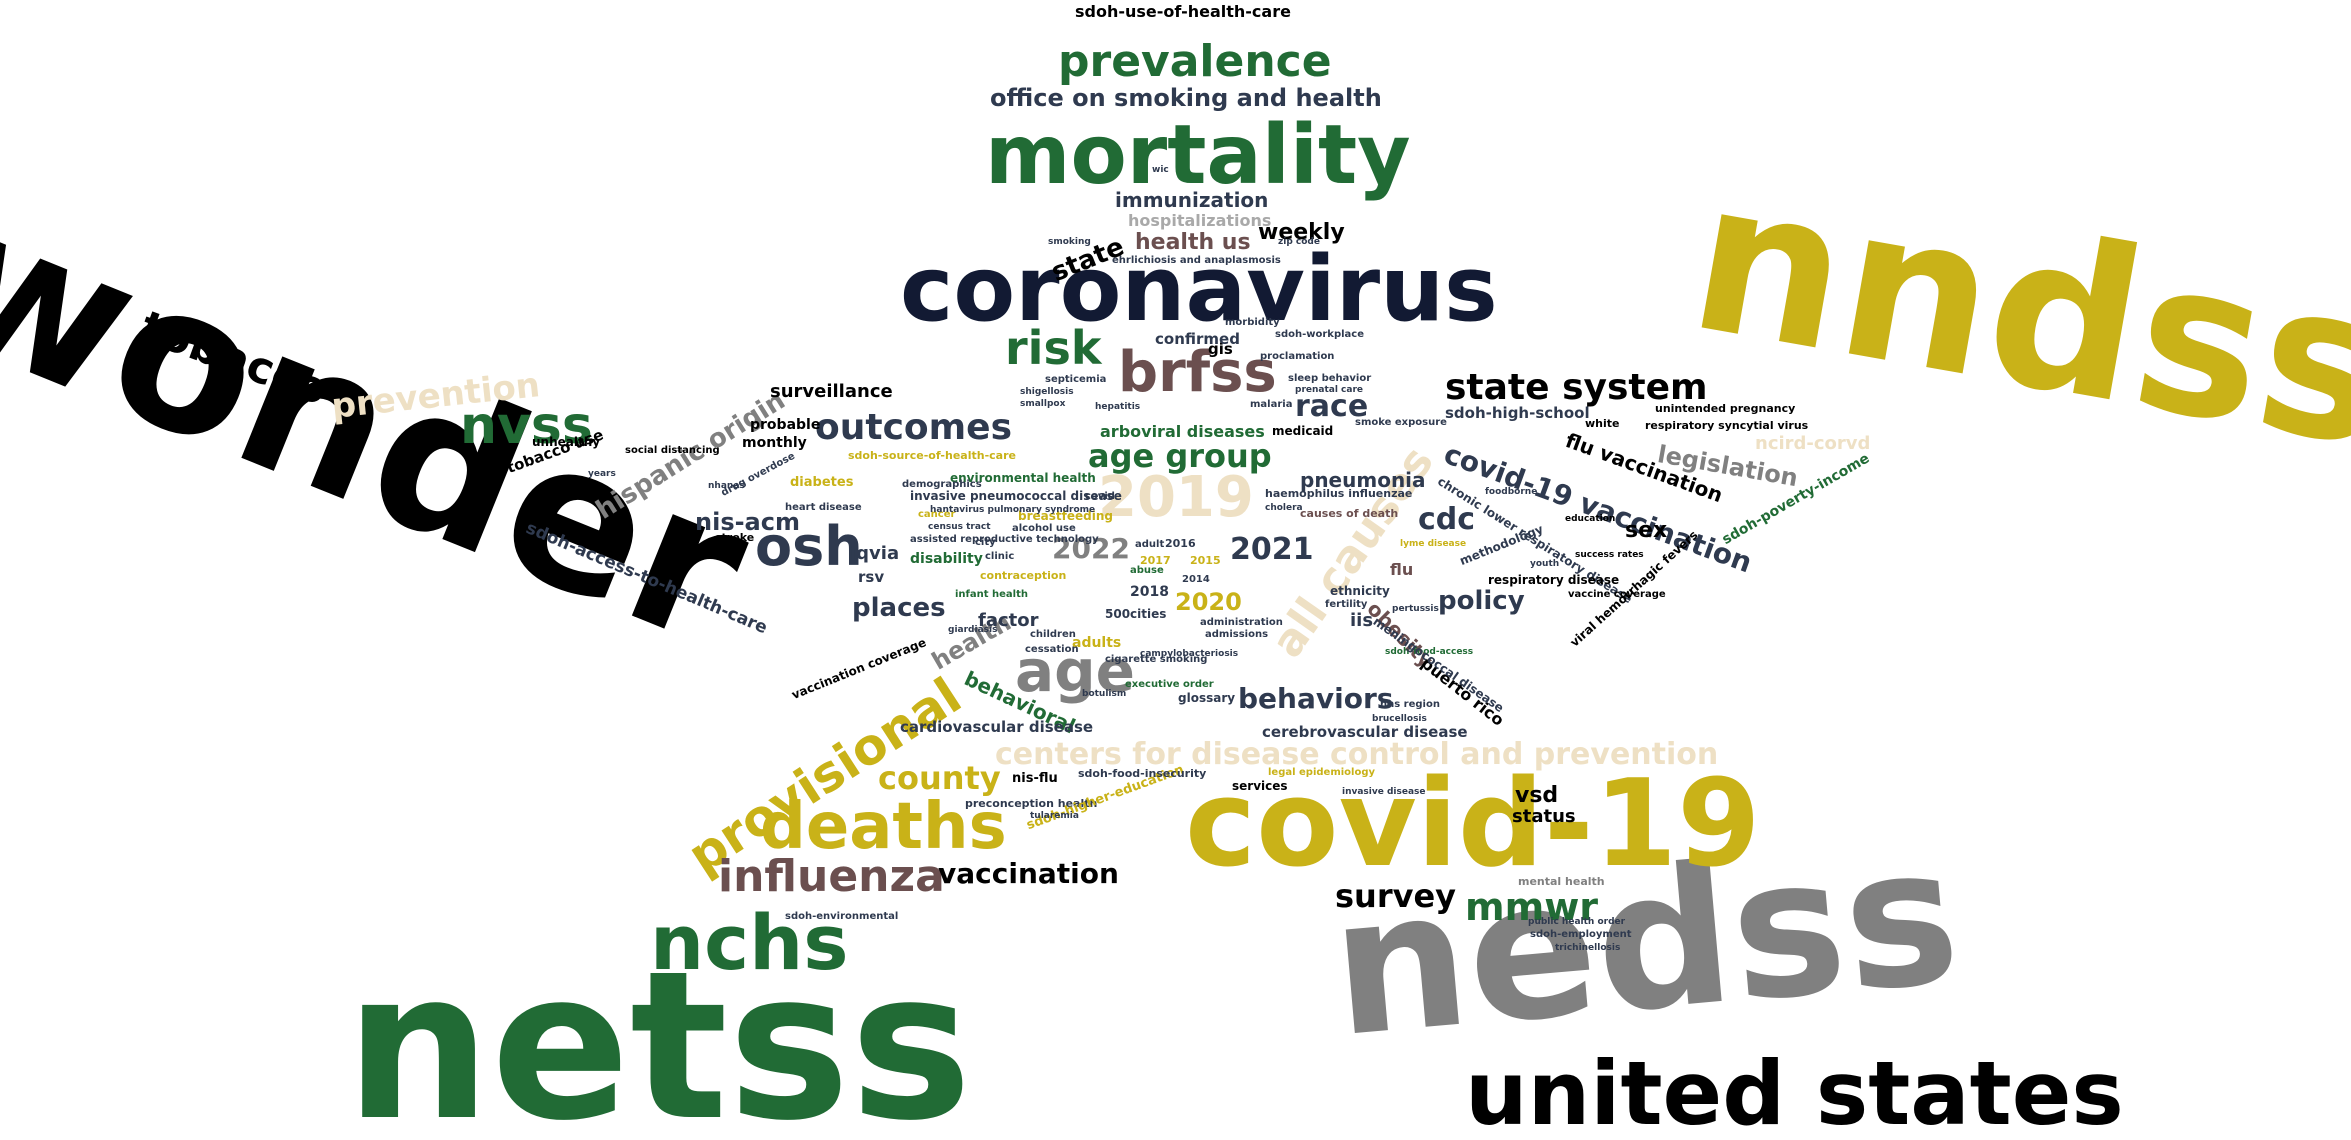 The height and width of the screenshot is (1140, 2351). What do you see at coordinates (1047, 392) in the screenshot?
I see `word-shigellosis: shigellosis` at bounding box center [1047, 392].